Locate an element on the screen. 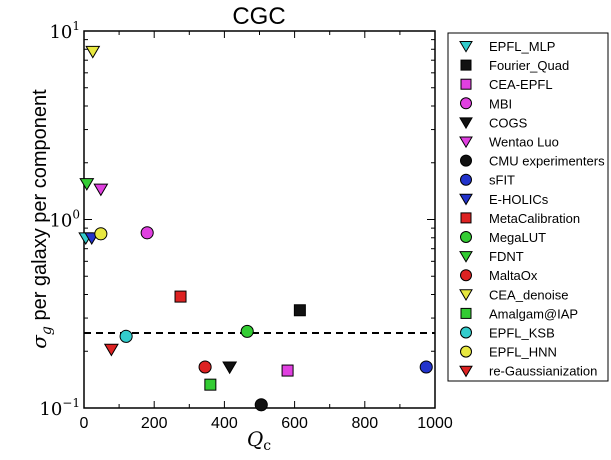 This screenshot has height=460, width=611. legend-label: EPFL_KSB is located at coordinates (522, 333).